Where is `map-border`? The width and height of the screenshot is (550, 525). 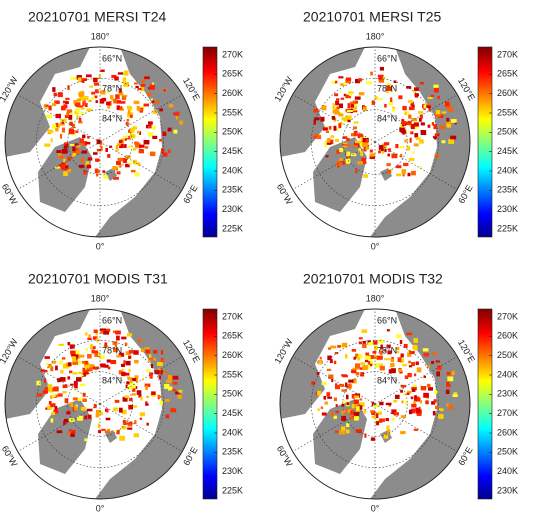 map-border is located at coordinates (100, 404).